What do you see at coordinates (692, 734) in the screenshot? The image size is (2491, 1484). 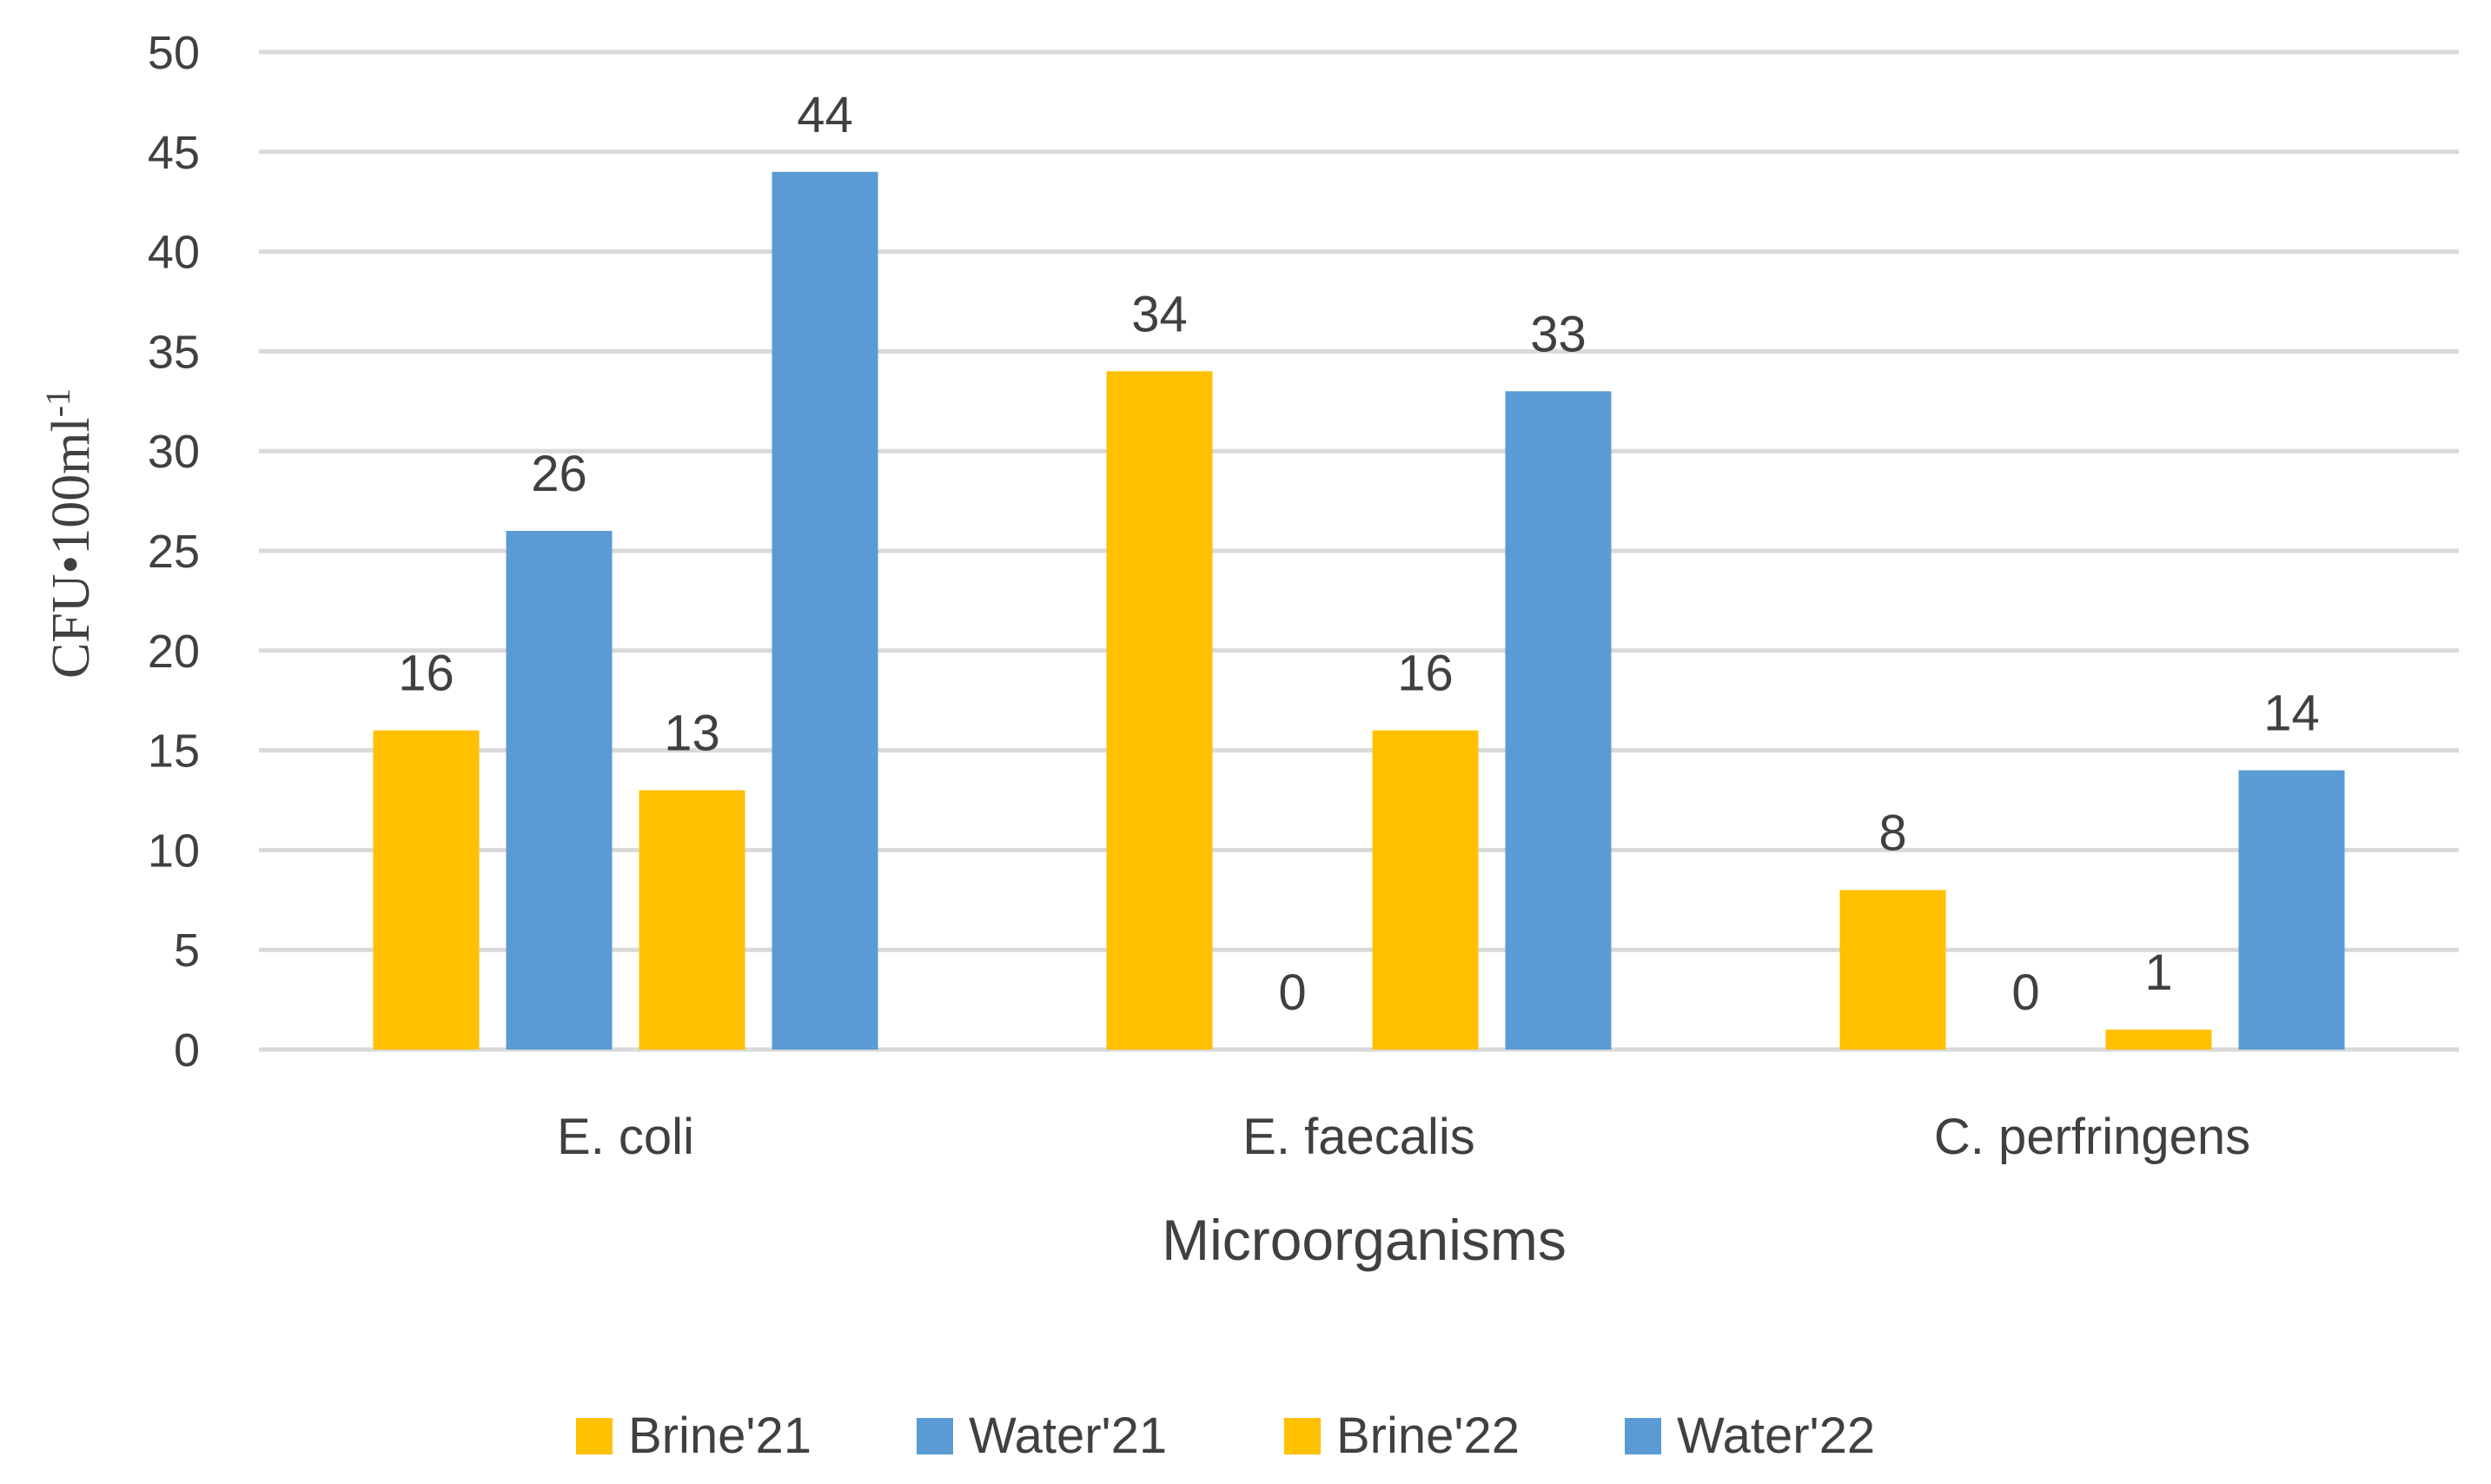 I see `data-label: 13` at bounding box center [692, 734].